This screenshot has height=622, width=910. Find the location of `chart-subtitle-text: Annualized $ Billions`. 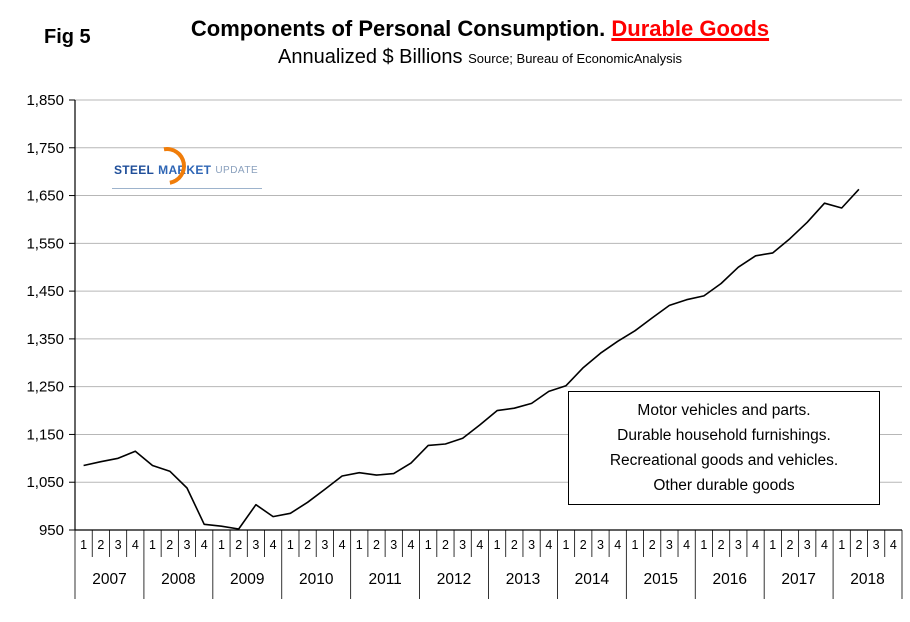

chart-subtitle-text: Annualized $ Billions is located at coordinates (370, 57).